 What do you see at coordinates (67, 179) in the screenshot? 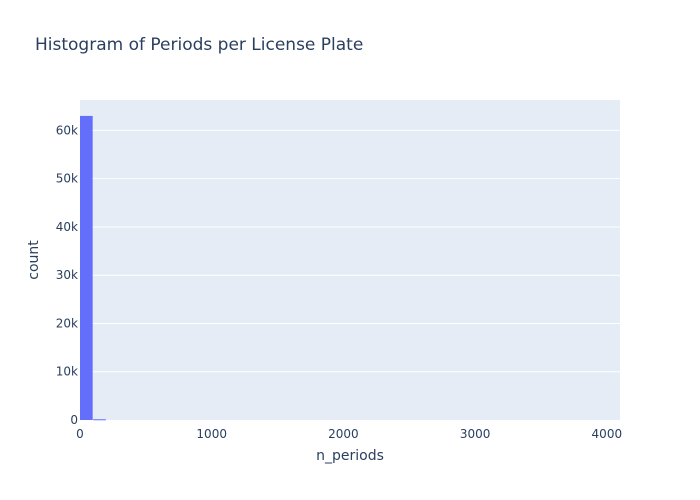
I see `y-tick-label: 50k` at bounding box center [67, 179].